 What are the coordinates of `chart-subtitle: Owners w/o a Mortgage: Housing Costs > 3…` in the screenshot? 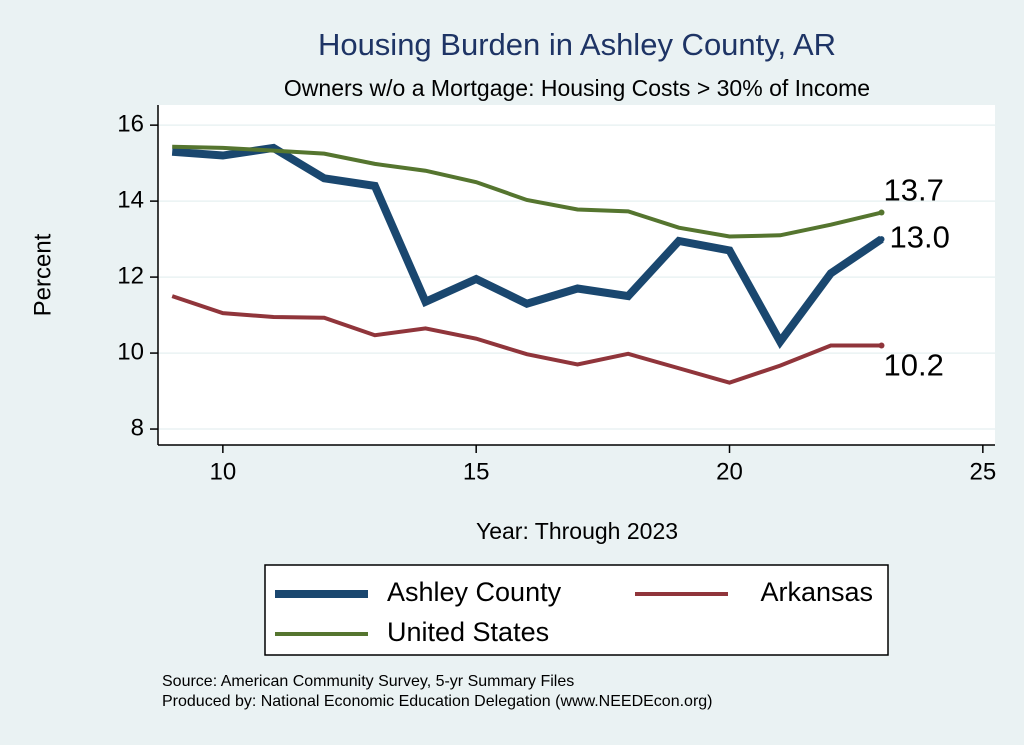 It's located at (577, 88).